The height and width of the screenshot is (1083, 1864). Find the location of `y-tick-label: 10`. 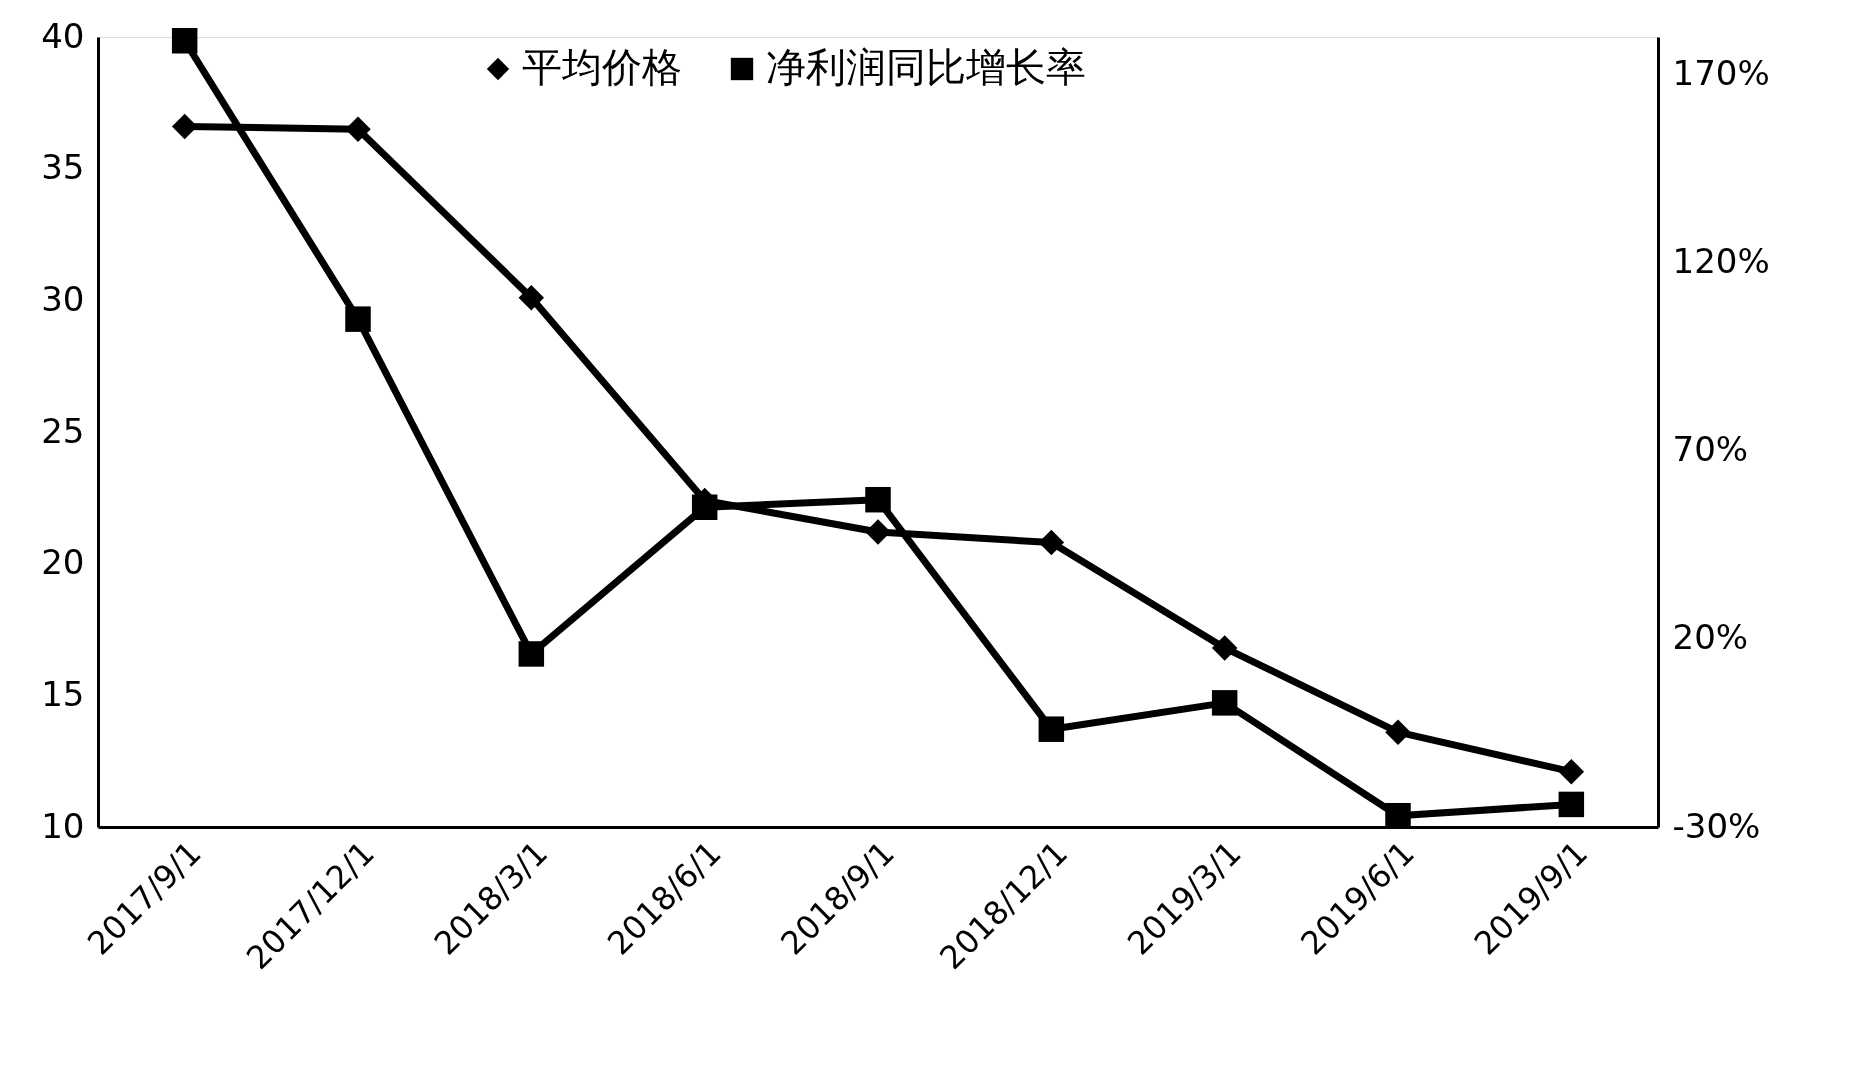

y-tick-label: 10 is located at coordinates (63, 825).